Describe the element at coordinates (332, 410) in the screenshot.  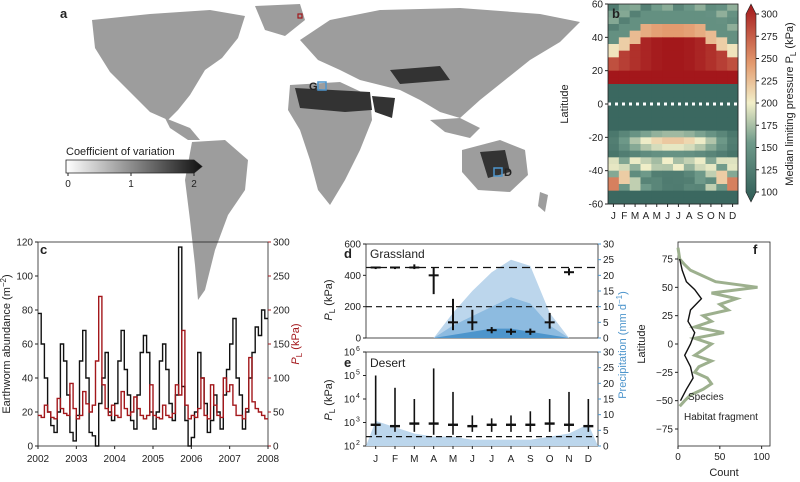
I see `desert-label-sub: L` at that location.